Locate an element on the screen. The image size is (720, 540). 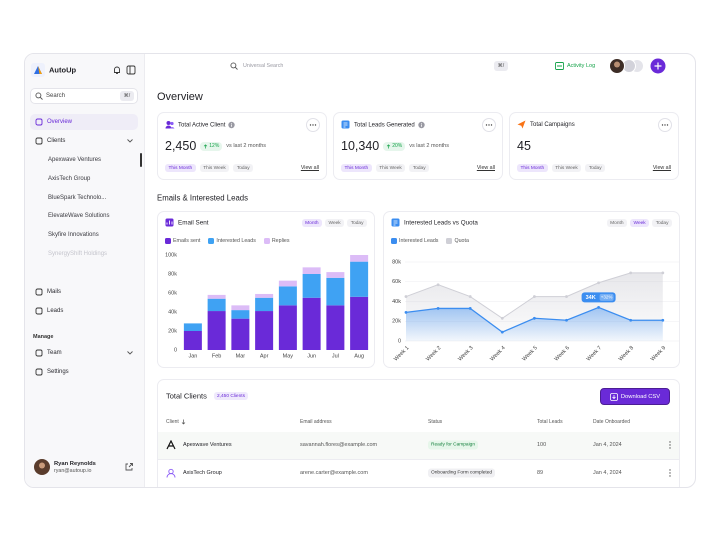
legend-swatch is located at coordinates (394, 241).